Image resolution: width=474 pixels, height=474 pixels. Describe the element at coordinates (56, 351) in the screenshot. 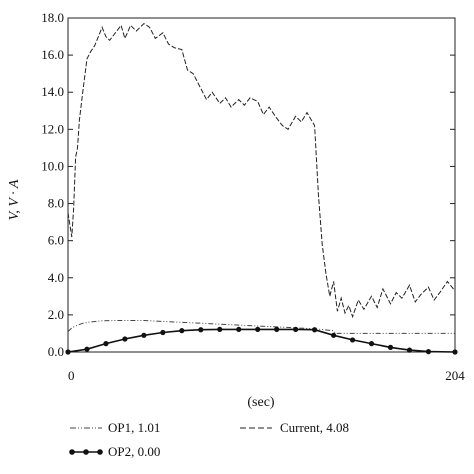

I see `y-tick-label: 0.0` at that location.